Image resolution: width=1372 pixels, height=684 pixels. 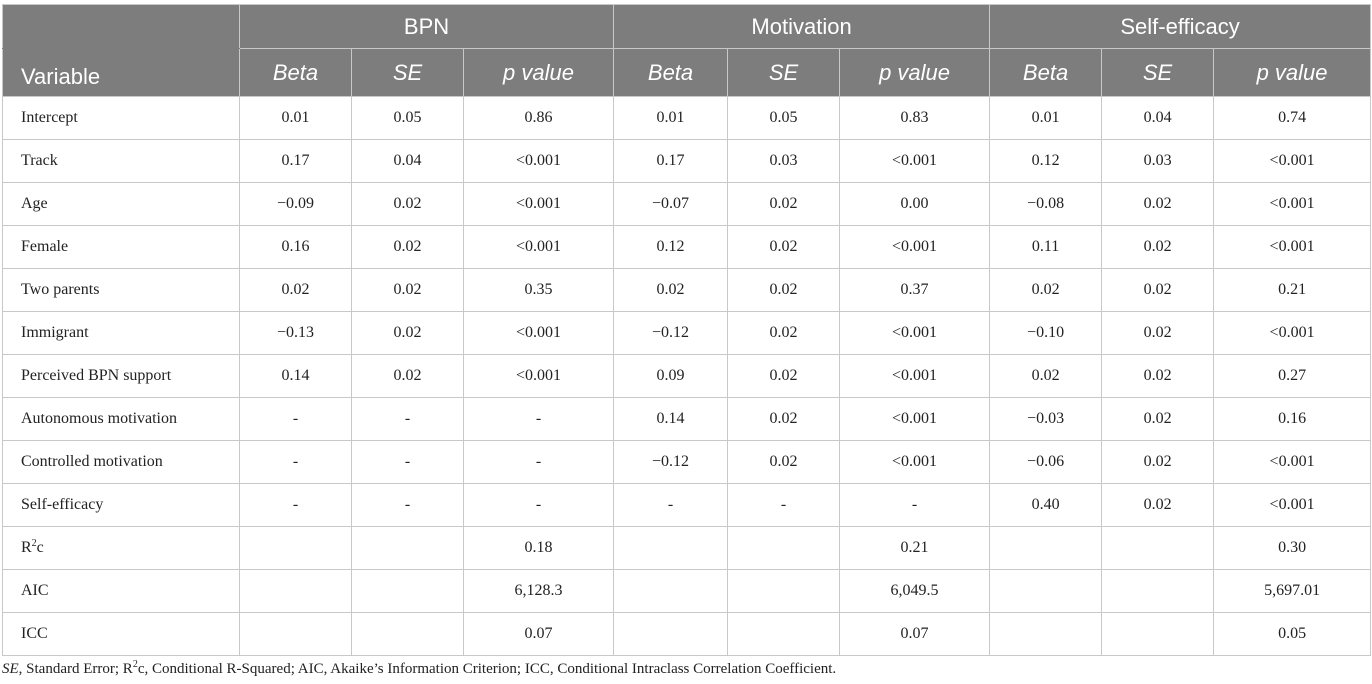 I want to click on table-cell: 0.21, so click(x=1292, y=290).